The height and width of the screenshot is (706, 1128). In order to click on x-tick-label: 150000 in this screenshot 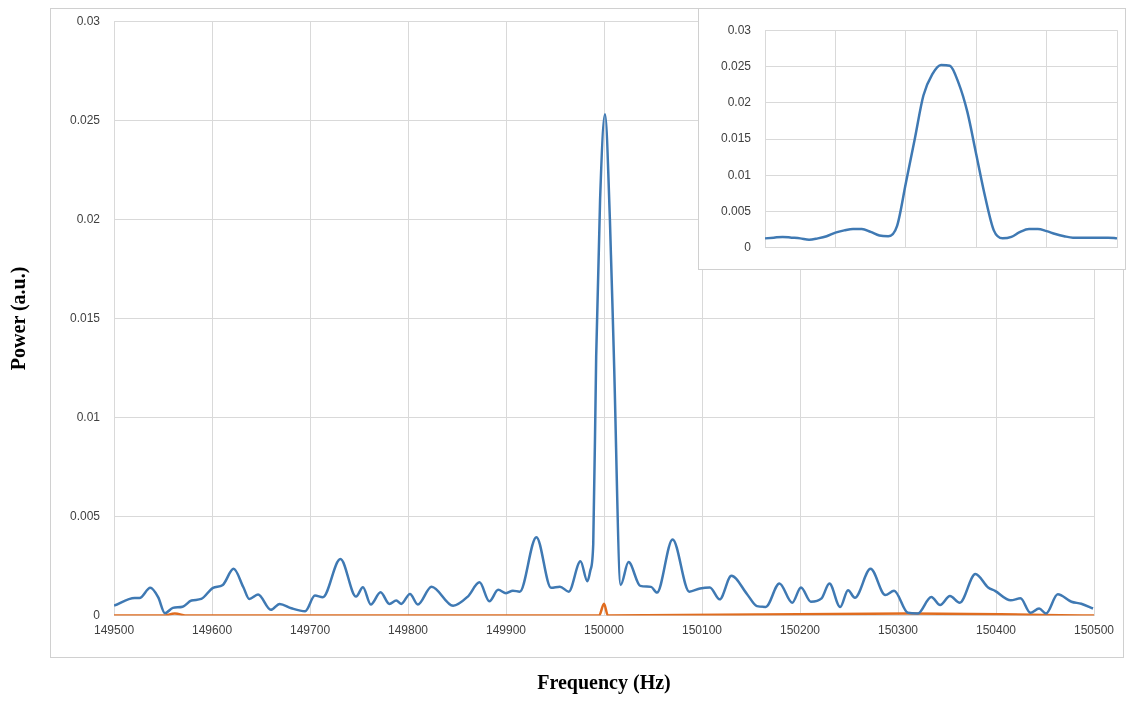, I will do `click(604, 630)`.